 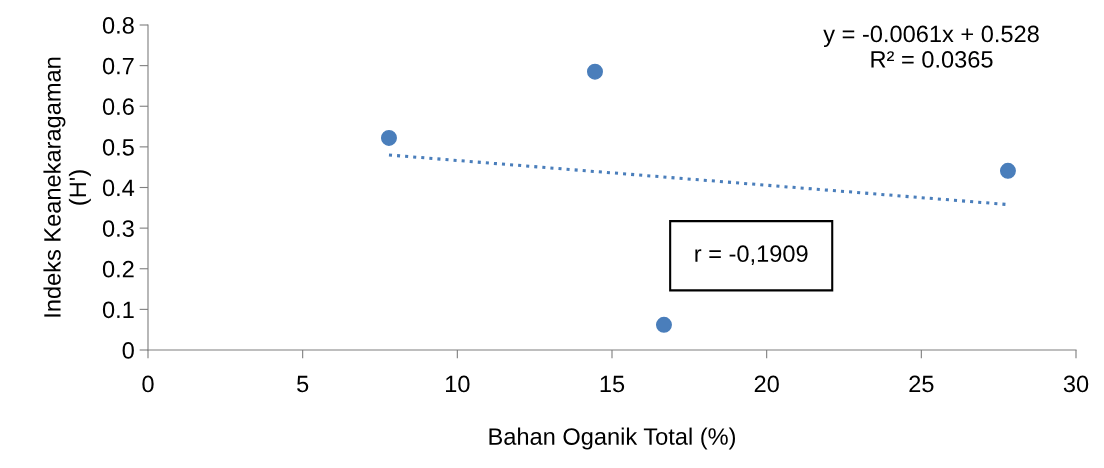 I want to click on y-tick-label: 0.4, so click(x=118, y=188).